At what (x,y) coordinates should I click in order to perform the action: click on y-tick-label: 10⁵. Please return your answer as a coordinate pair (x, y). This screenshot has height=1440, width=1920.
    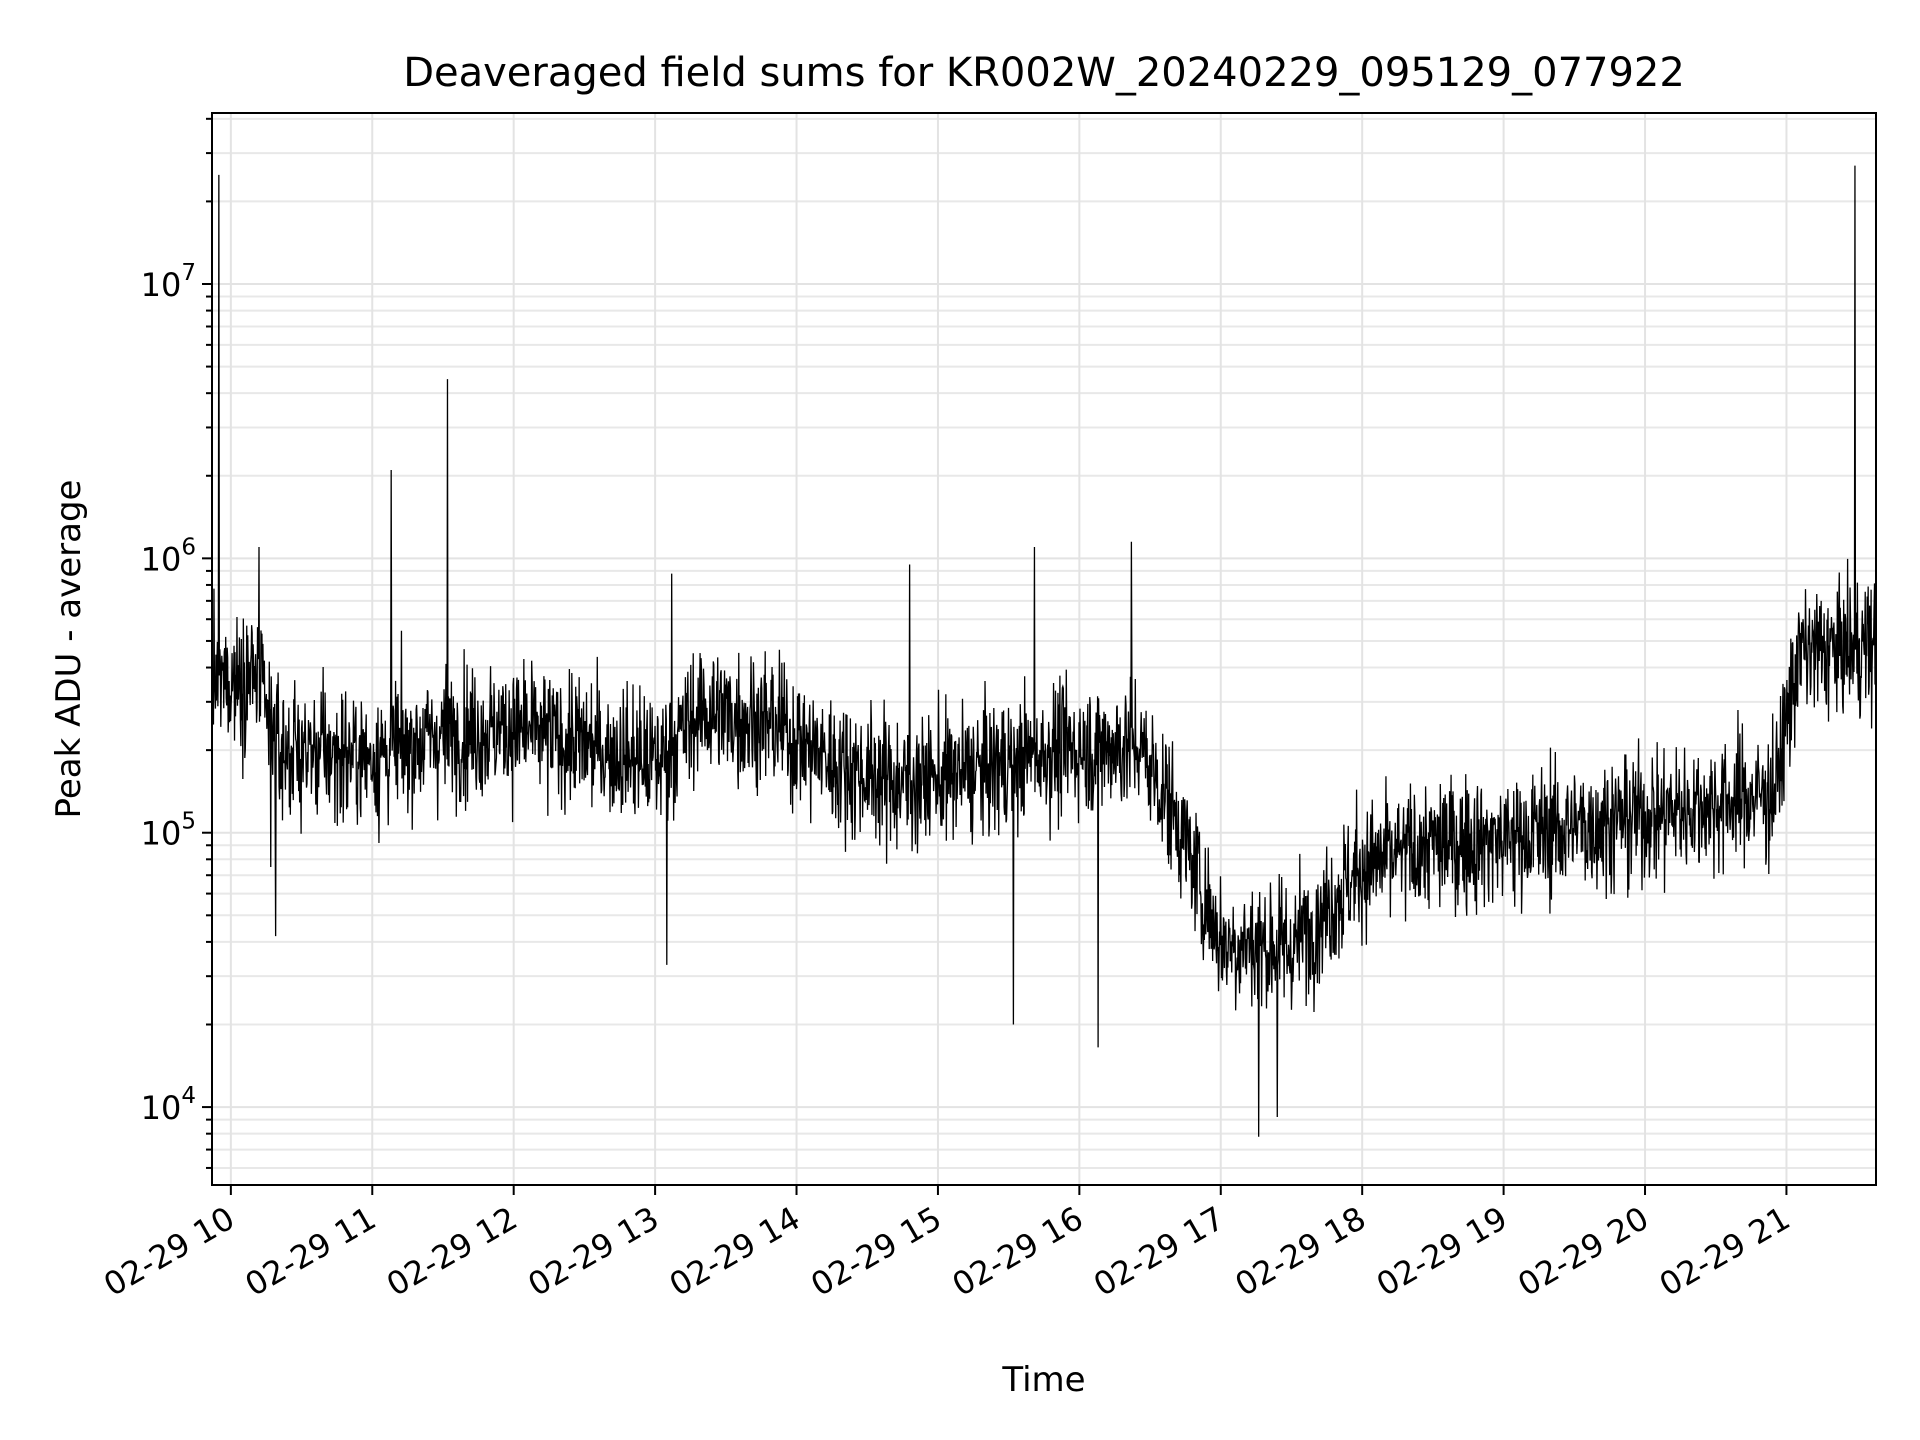
    Looking at the image, I should click on (168, 831).